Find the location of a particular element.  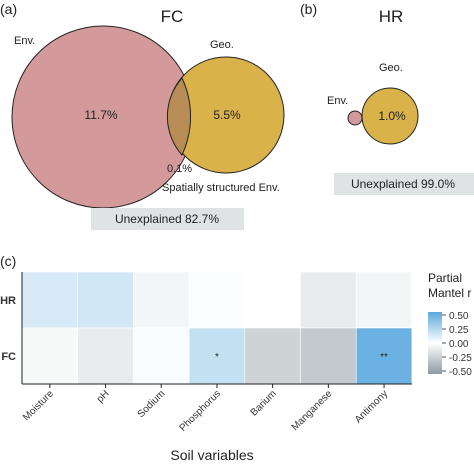

legend-tick-label: -0.50 is located at coordinates (460, 372).